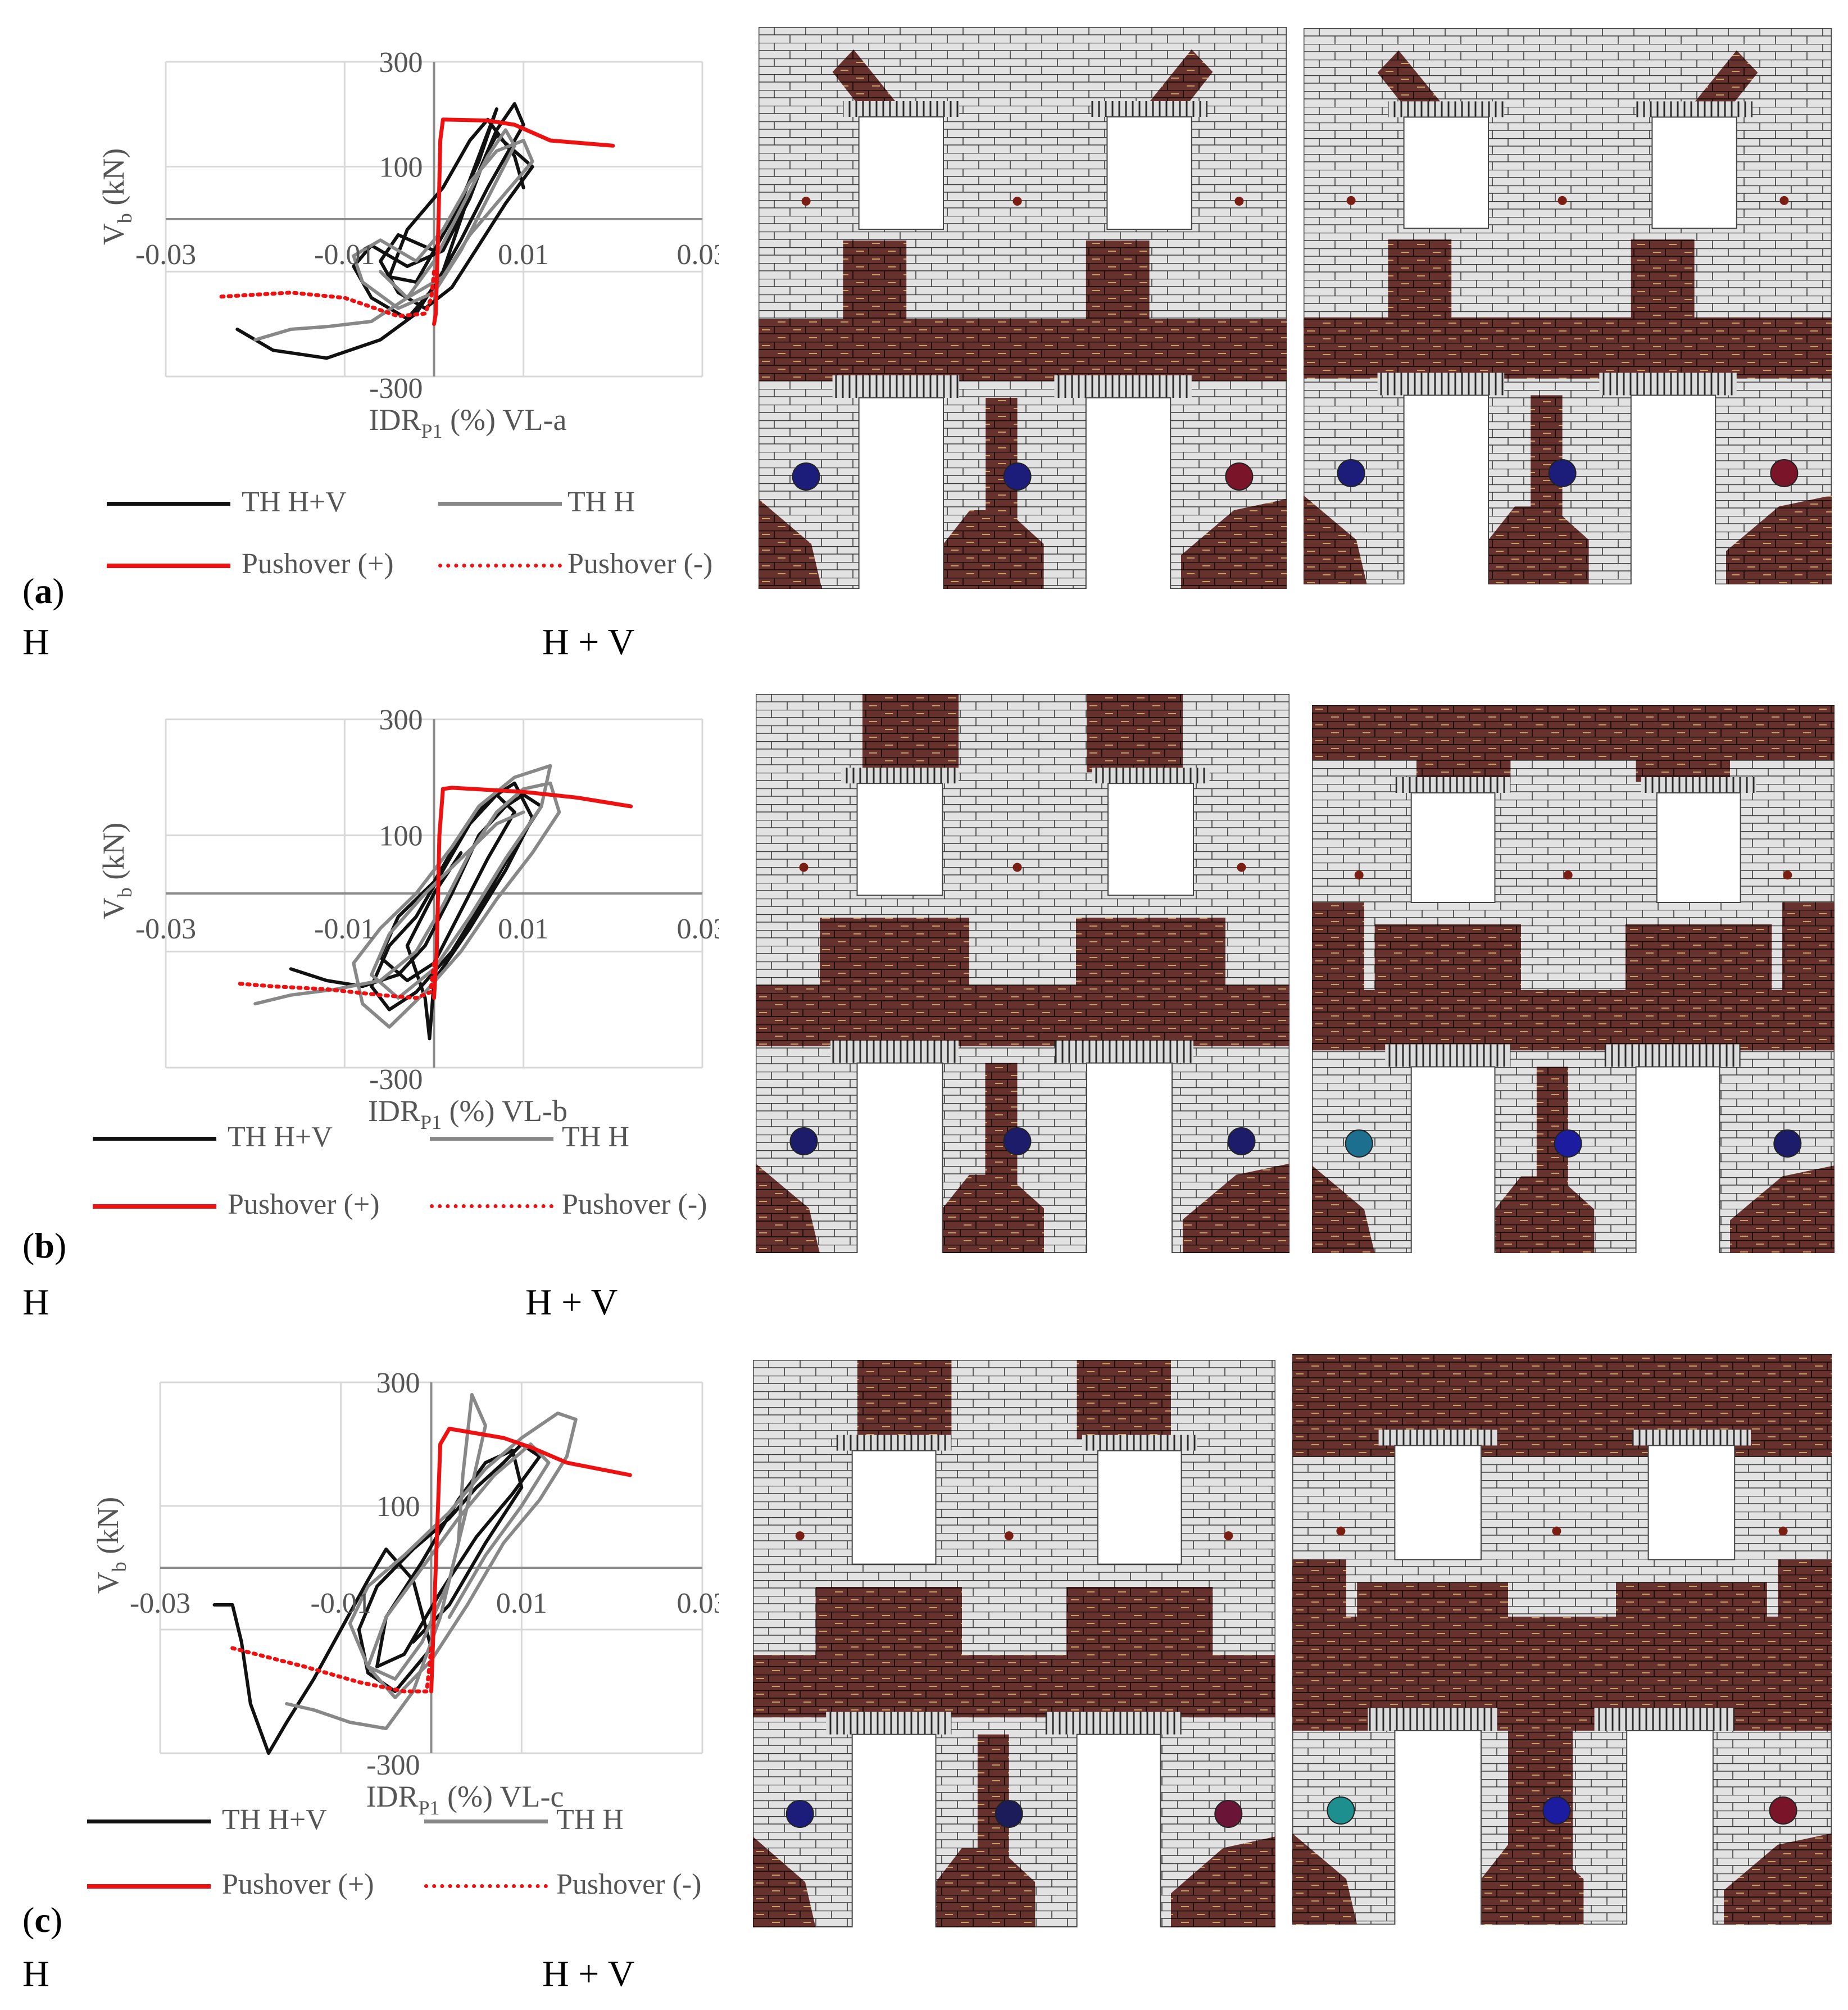 This screenshot has height=2010, width=1848. I want to click on legend-b: TH H+V TH H Pushover (+) Pushover (-), so click(447, 1172).